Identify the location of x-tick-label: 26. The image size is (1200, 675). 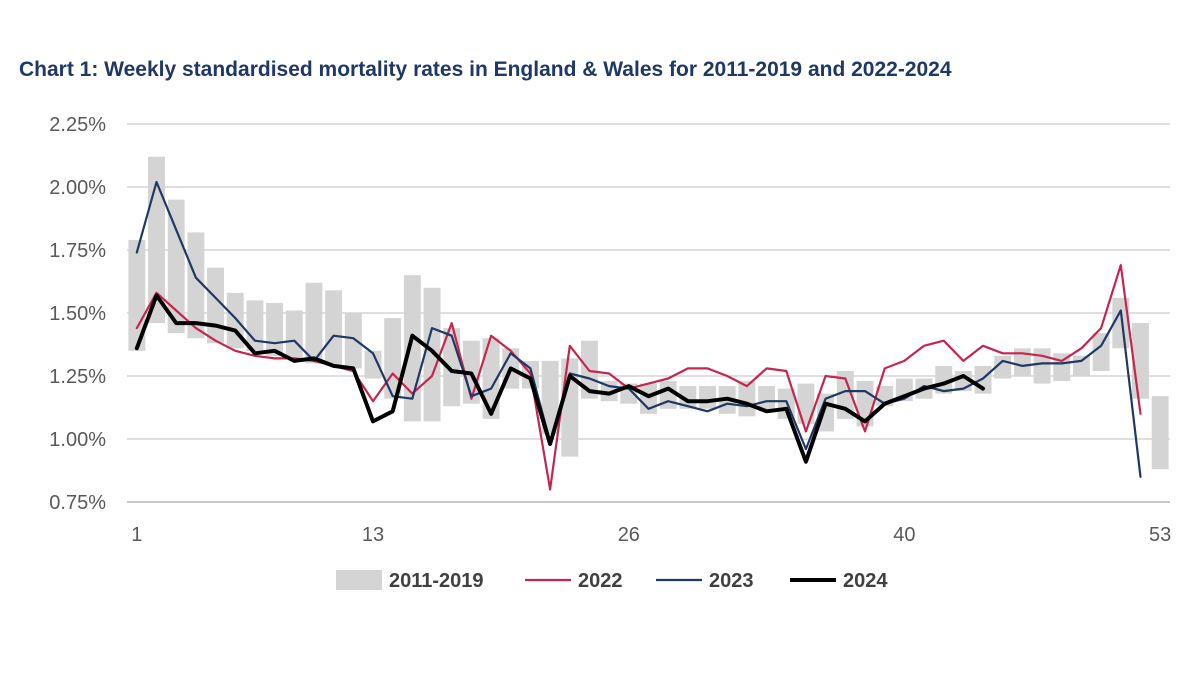
(629, 535).